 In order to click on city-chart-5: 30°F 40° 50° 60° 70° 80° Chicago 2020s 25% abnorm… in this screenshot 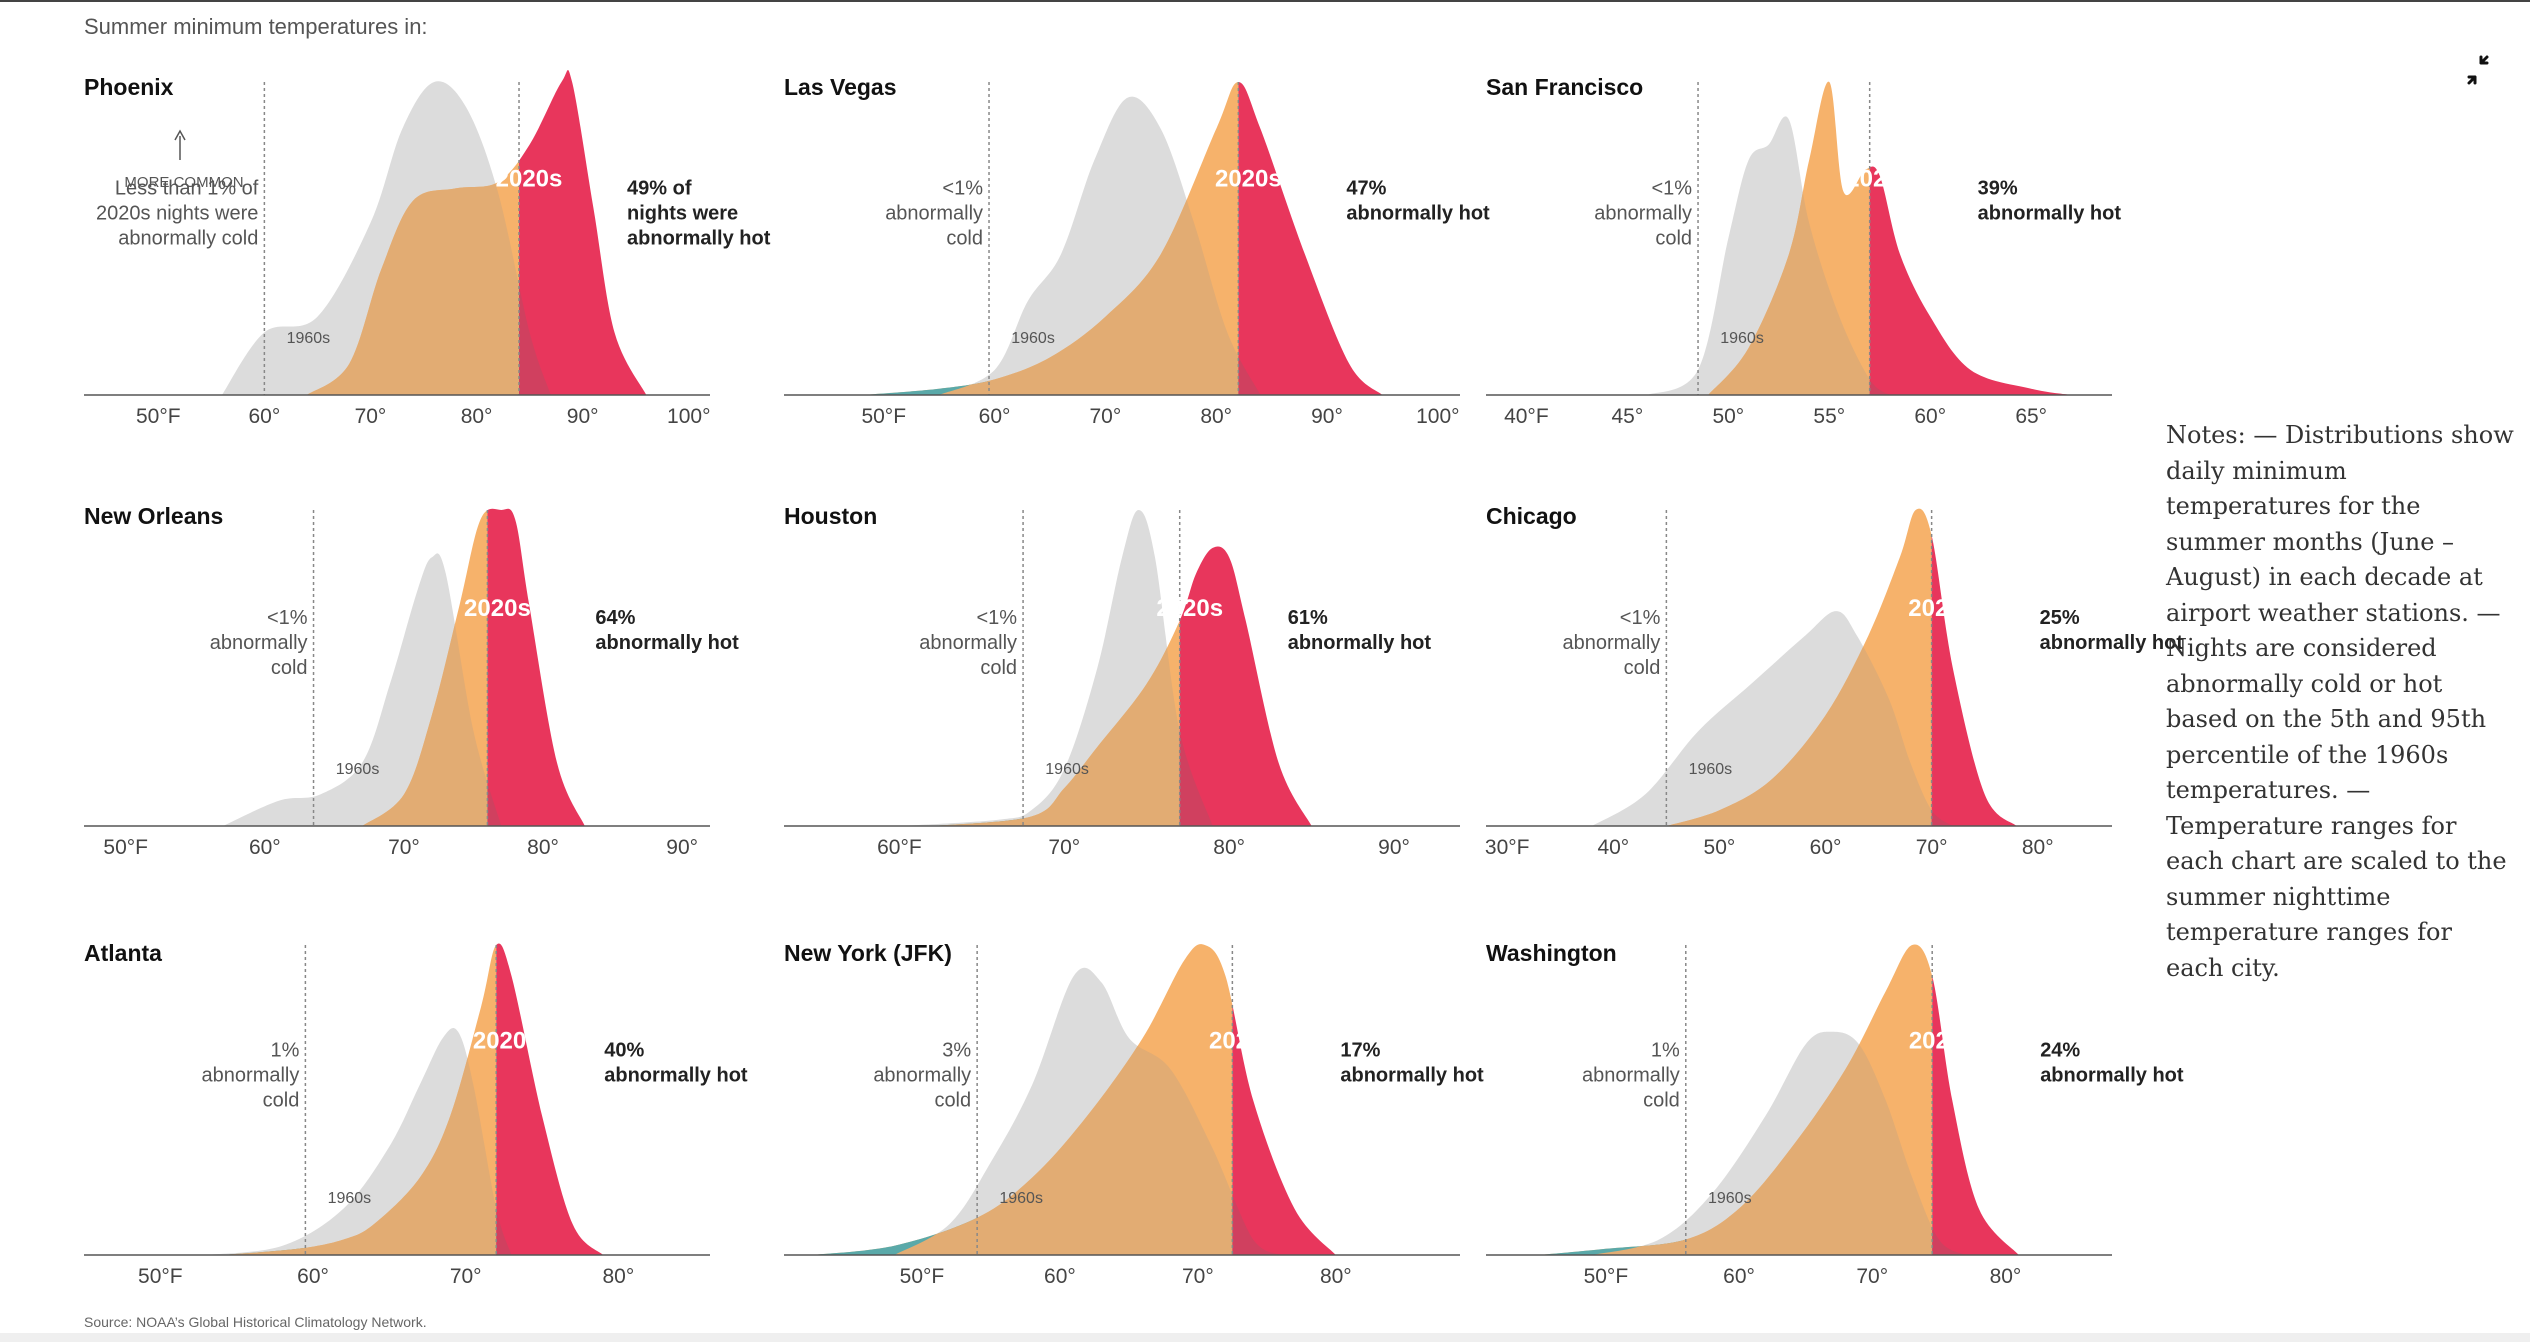, I will do `click(1834, 681)`.